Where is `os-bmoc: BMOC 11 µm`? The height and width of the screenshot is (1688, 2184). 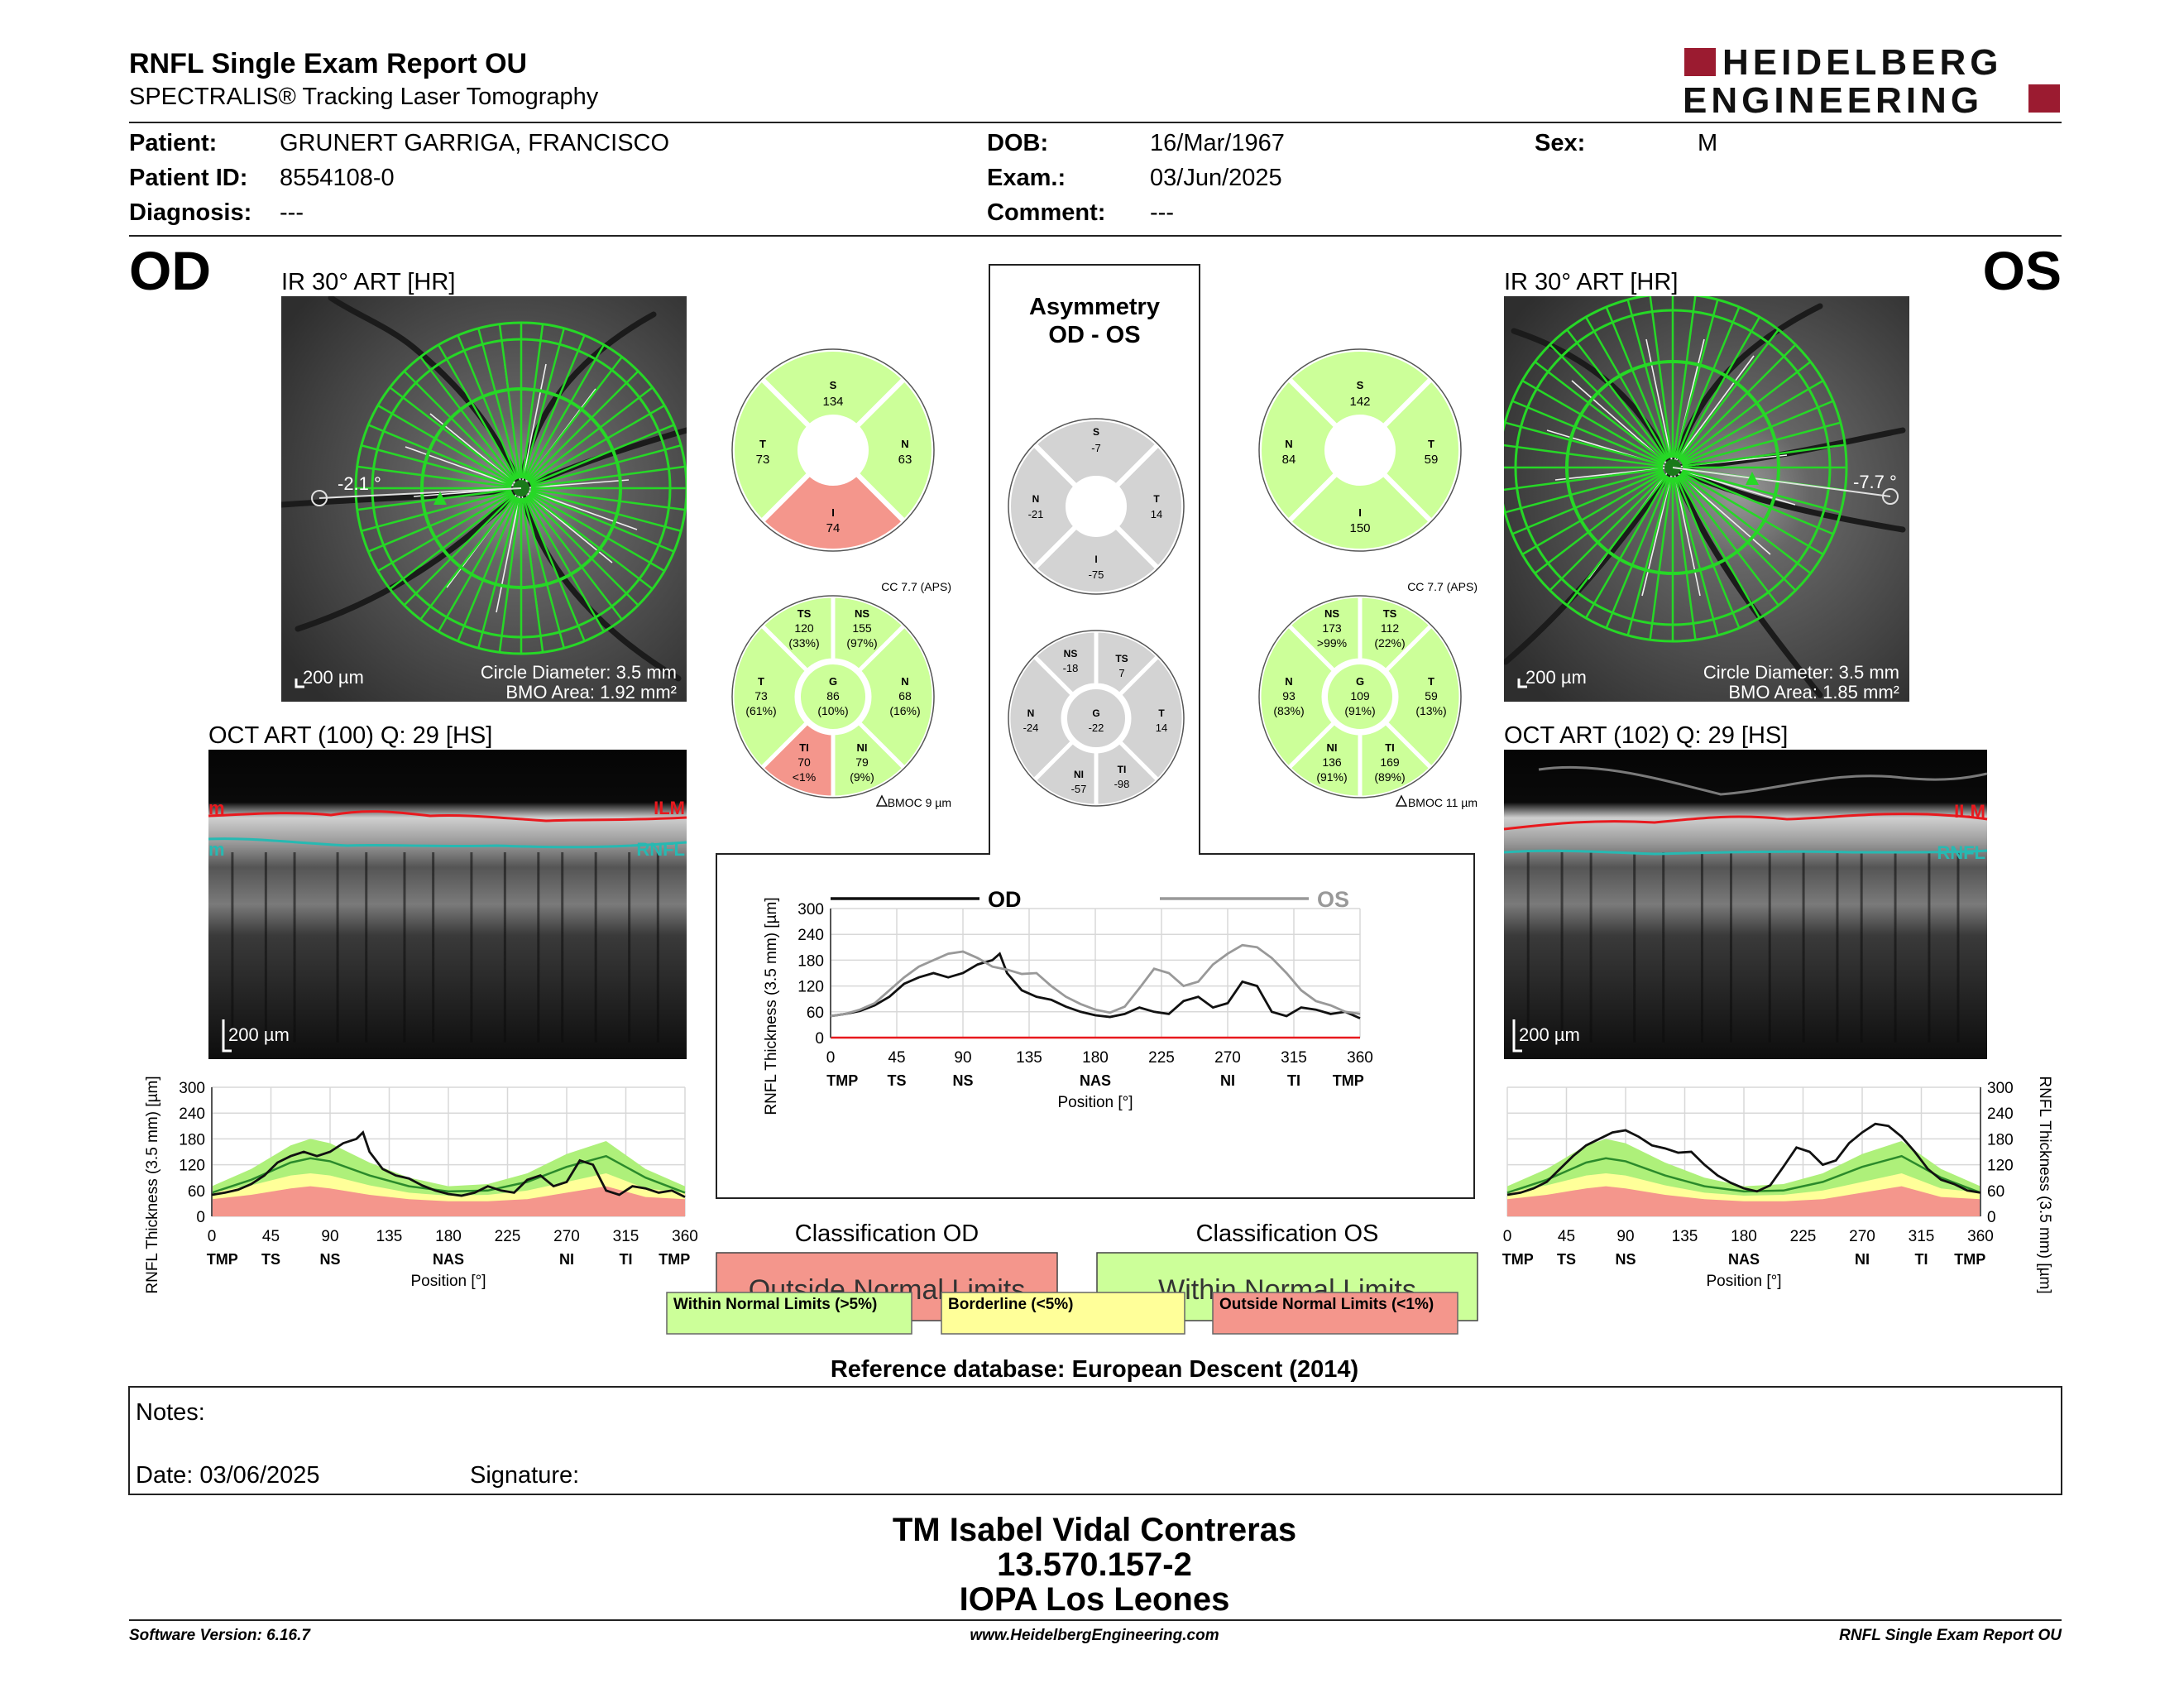 os-bmoc: BMOC 11 µm is located at coordinates (1443, 802).